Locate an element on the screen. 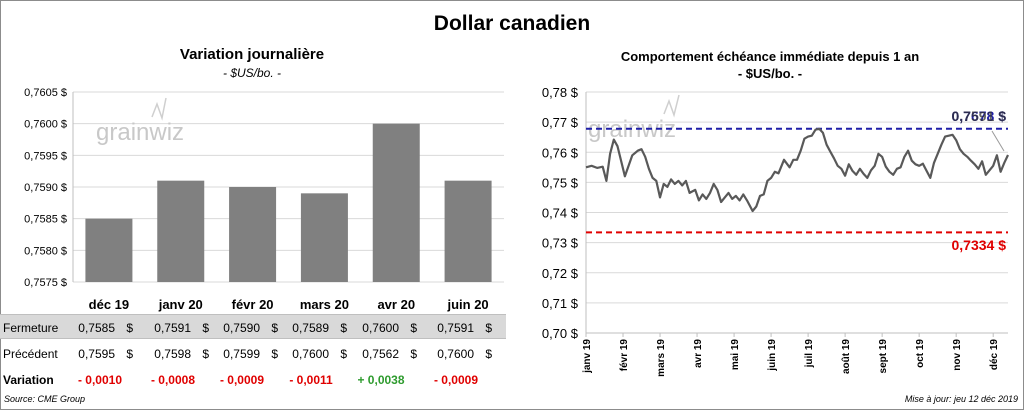  x-tick-label: nov 19 is located at coordinates (957, 355).